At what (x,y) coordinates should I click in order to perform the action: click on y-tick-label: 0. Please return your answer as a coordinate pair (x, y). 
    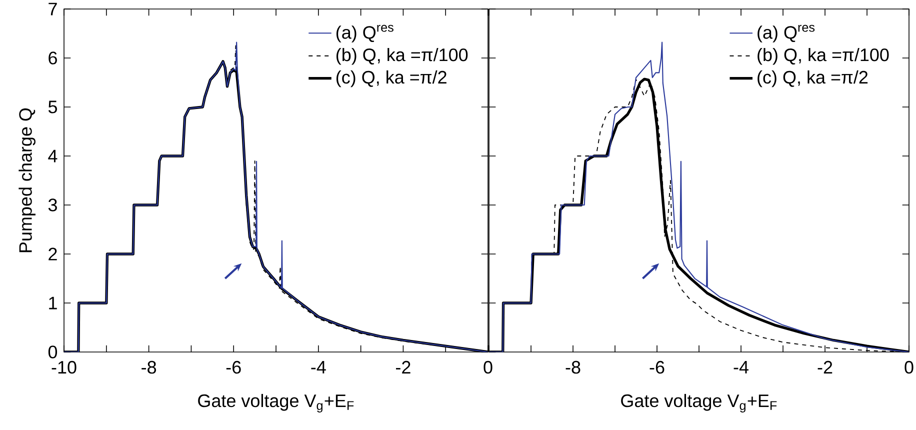
    Looking at the image, I should click on (53, 352).